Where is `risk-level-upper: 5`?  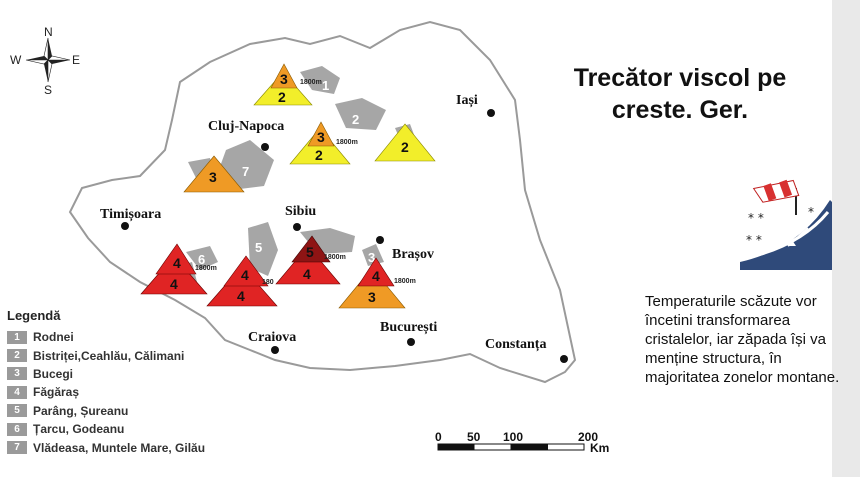 risk-level-upper: 5 is located at coordinates (310, 252).